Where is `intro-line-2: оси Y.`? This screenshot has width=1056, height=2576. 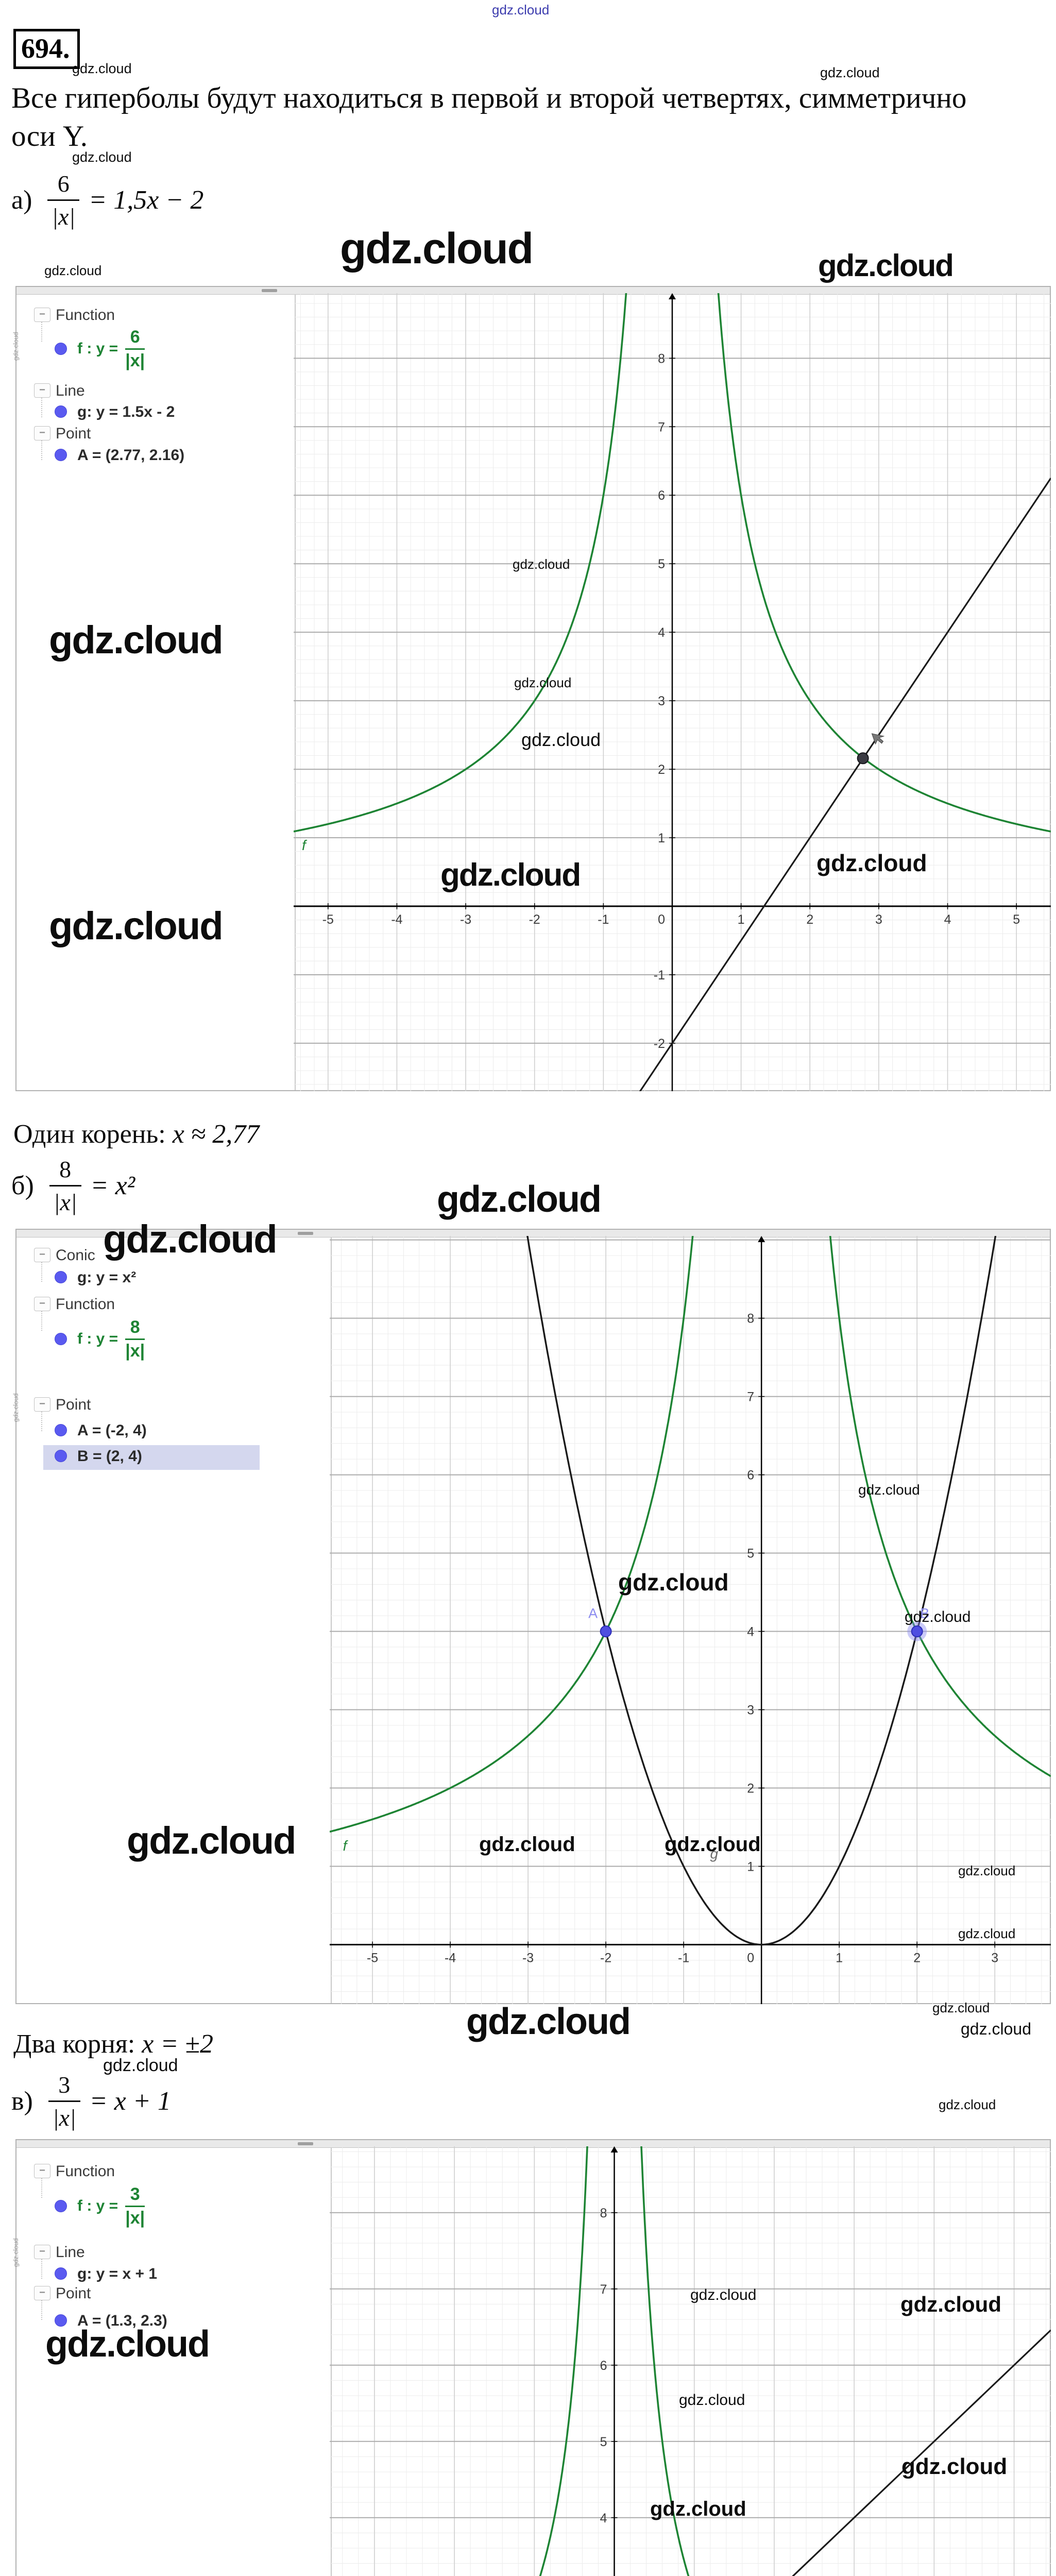 intro-line-2: оси Y. is located at coordinates (49, 136).